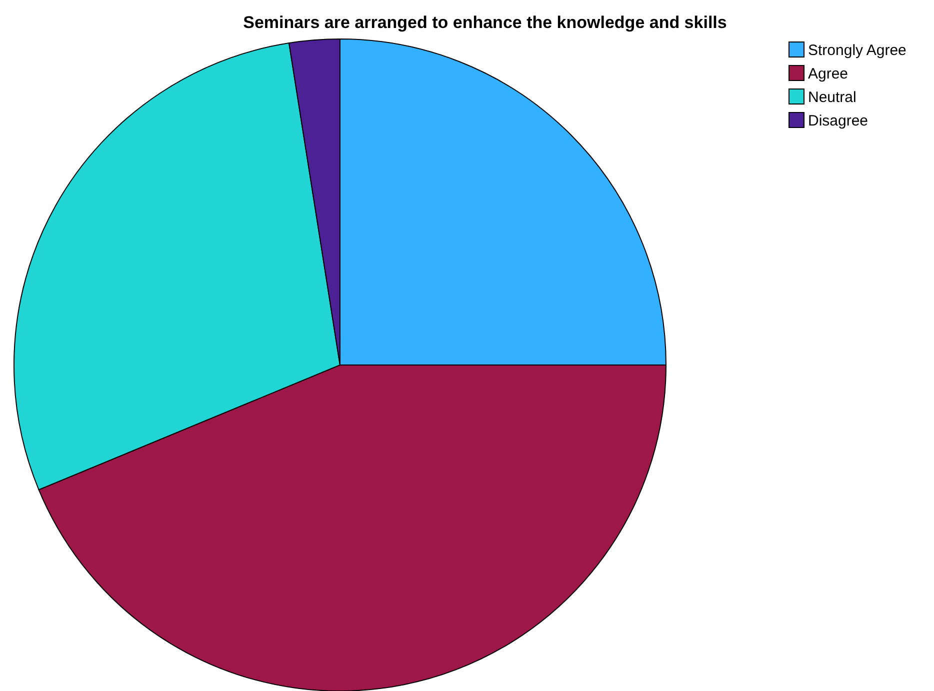 This screenshot has height=691, width=934. I want to click on legend-label: Strongly Agree, so click(857, 50).